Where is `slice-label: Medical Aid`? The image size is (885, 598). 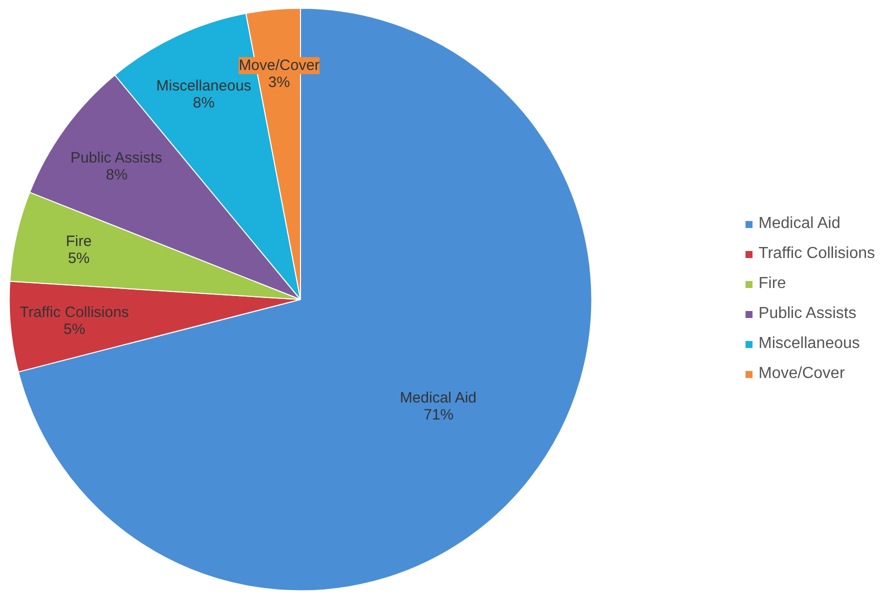
slice-label: Medical Aid is located at coordinates (438, 397).